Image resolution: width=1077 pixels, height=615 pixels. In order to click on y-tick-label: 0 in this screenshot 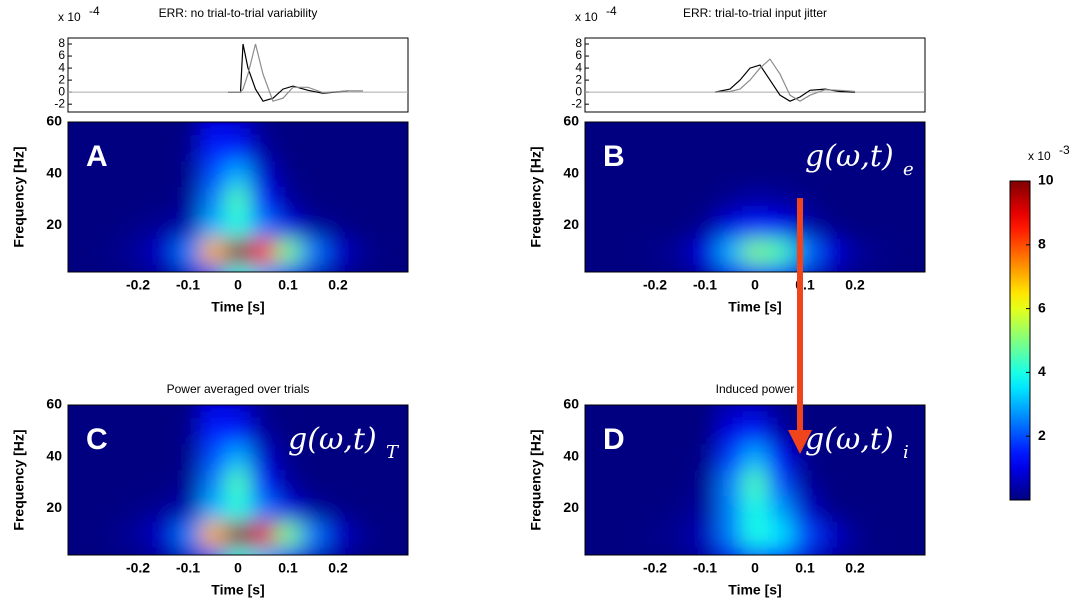, I will do `click(578, 91)`.